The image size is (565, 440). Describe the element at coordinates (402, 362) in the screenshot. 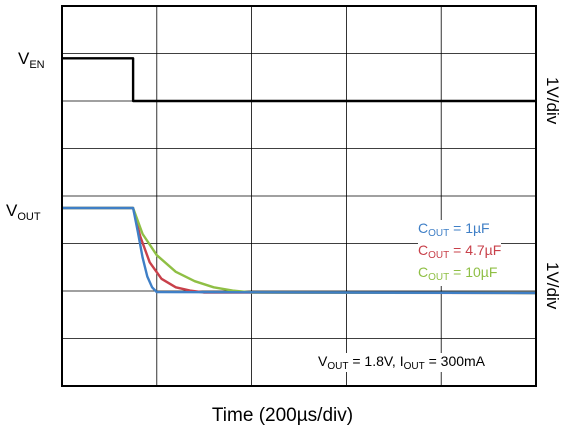

I see `test-conditions: VOUT = 1.8V, IOUT = 300mA` at that location.